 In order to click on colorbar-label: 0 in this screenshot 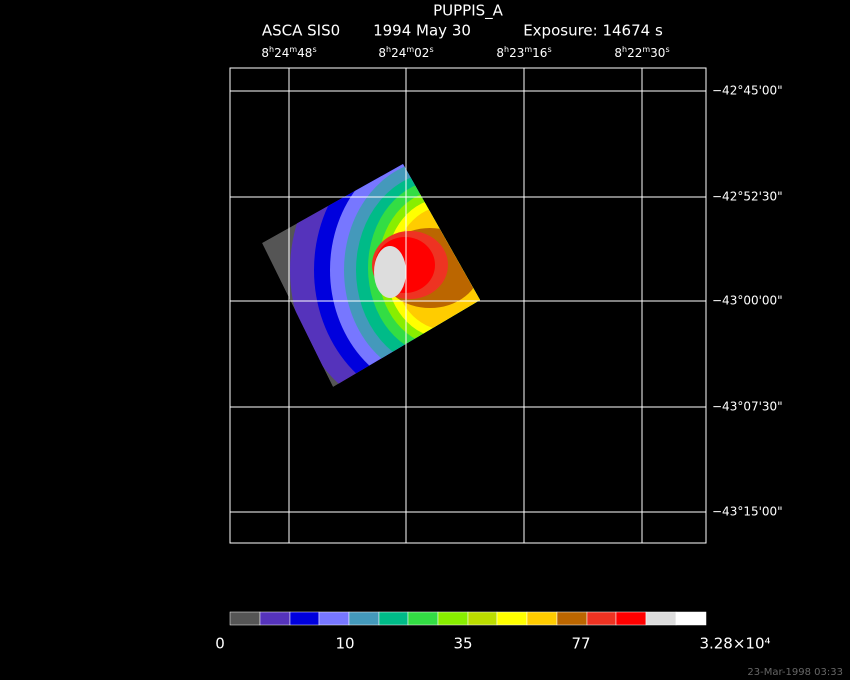, I will do `click(220, 644)`.